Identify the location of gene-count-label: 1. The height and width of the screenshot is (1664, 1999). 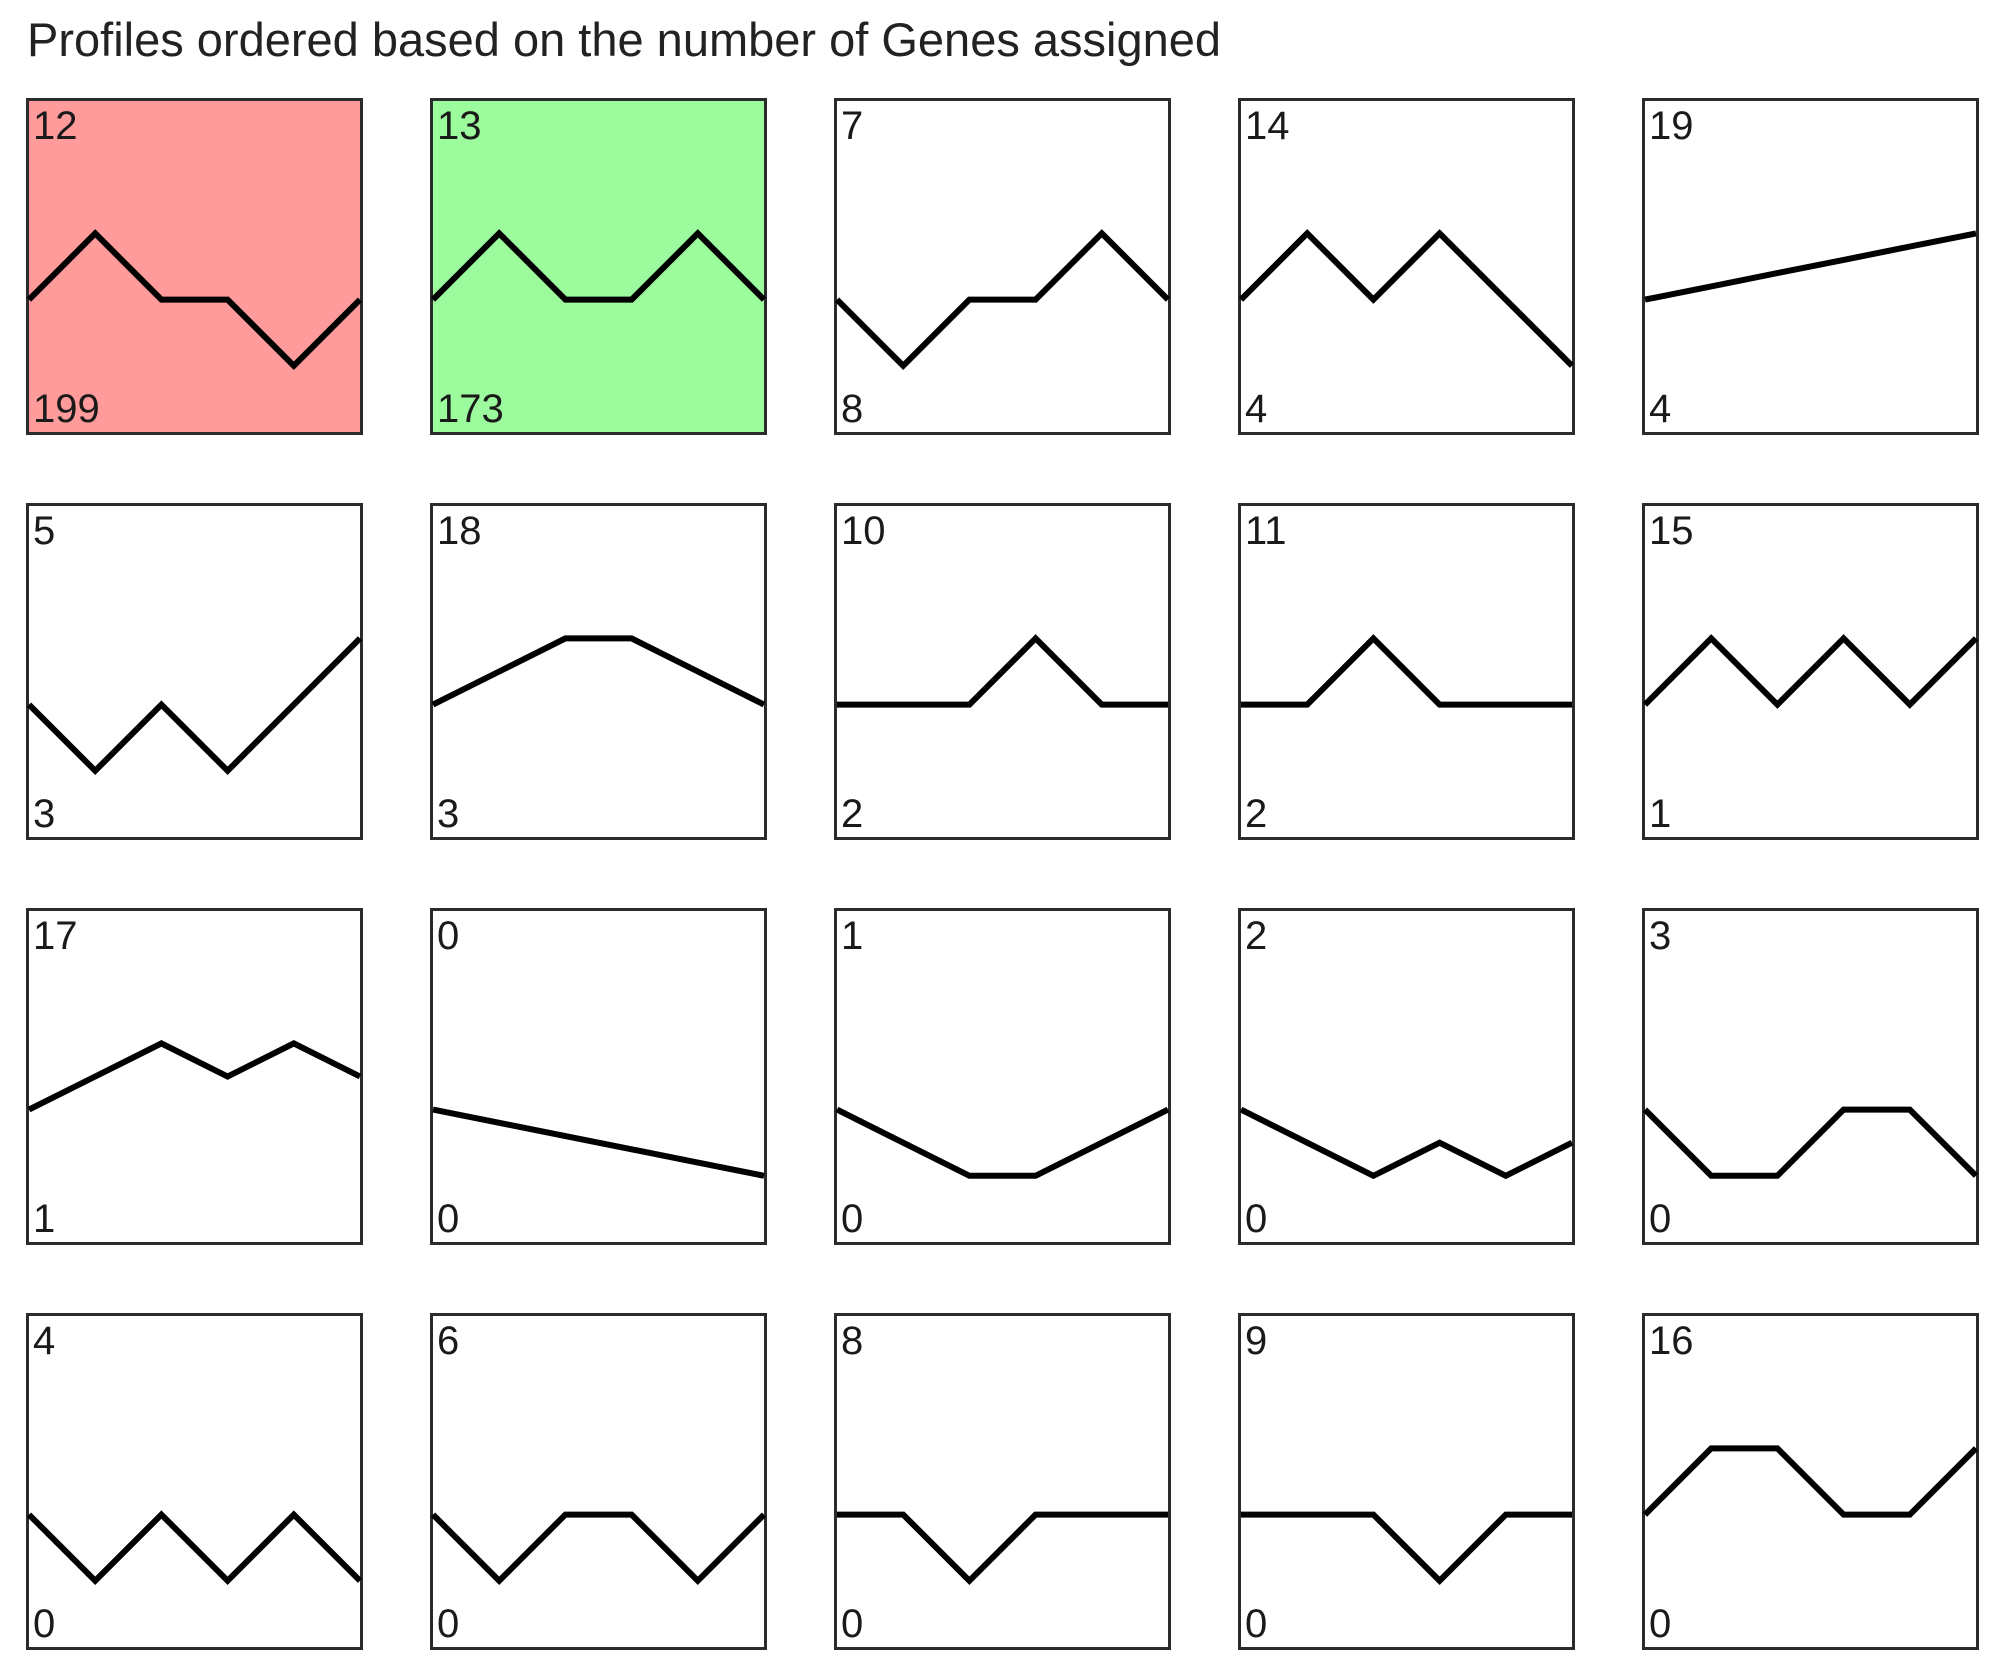
(1660, 814).